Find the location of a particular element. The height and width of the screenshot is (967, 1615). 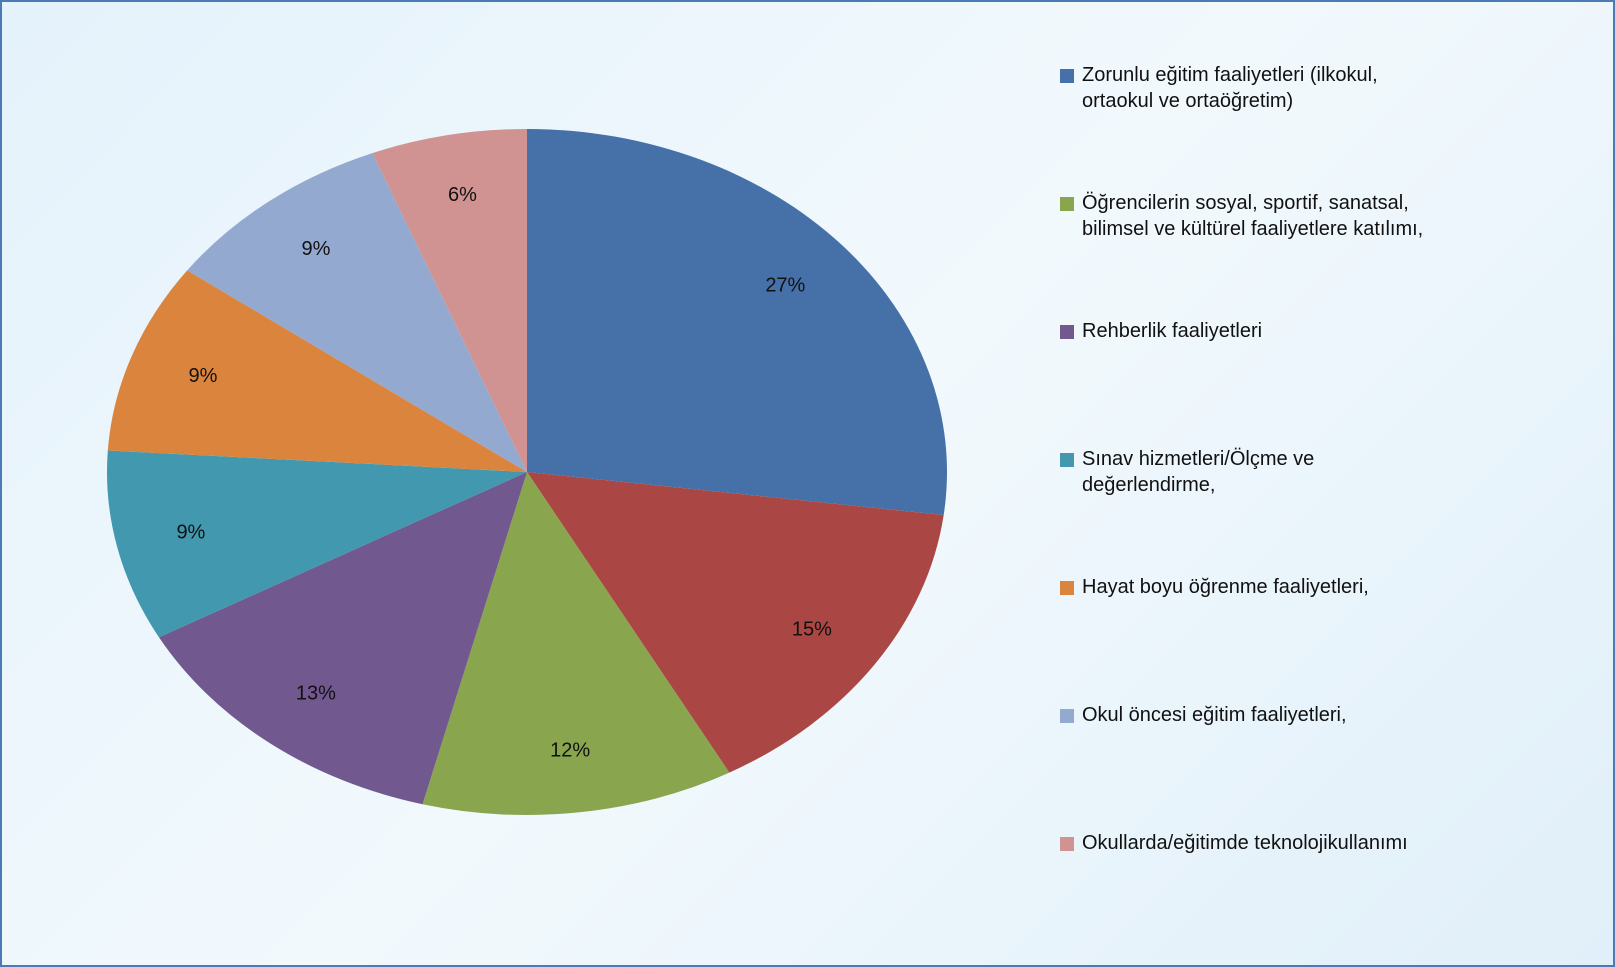

data-label: 6% is located at coordinates (462, 195).